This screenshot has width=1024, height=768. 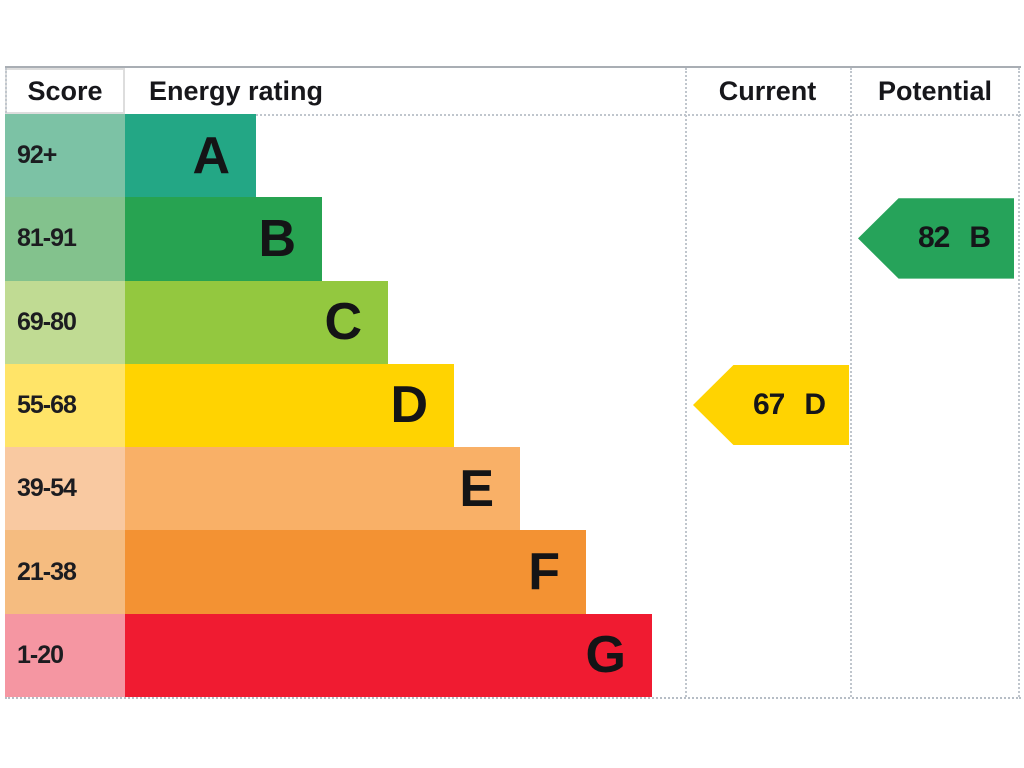 I want to click on band-letter-c: C, so click(x=343, y=322).